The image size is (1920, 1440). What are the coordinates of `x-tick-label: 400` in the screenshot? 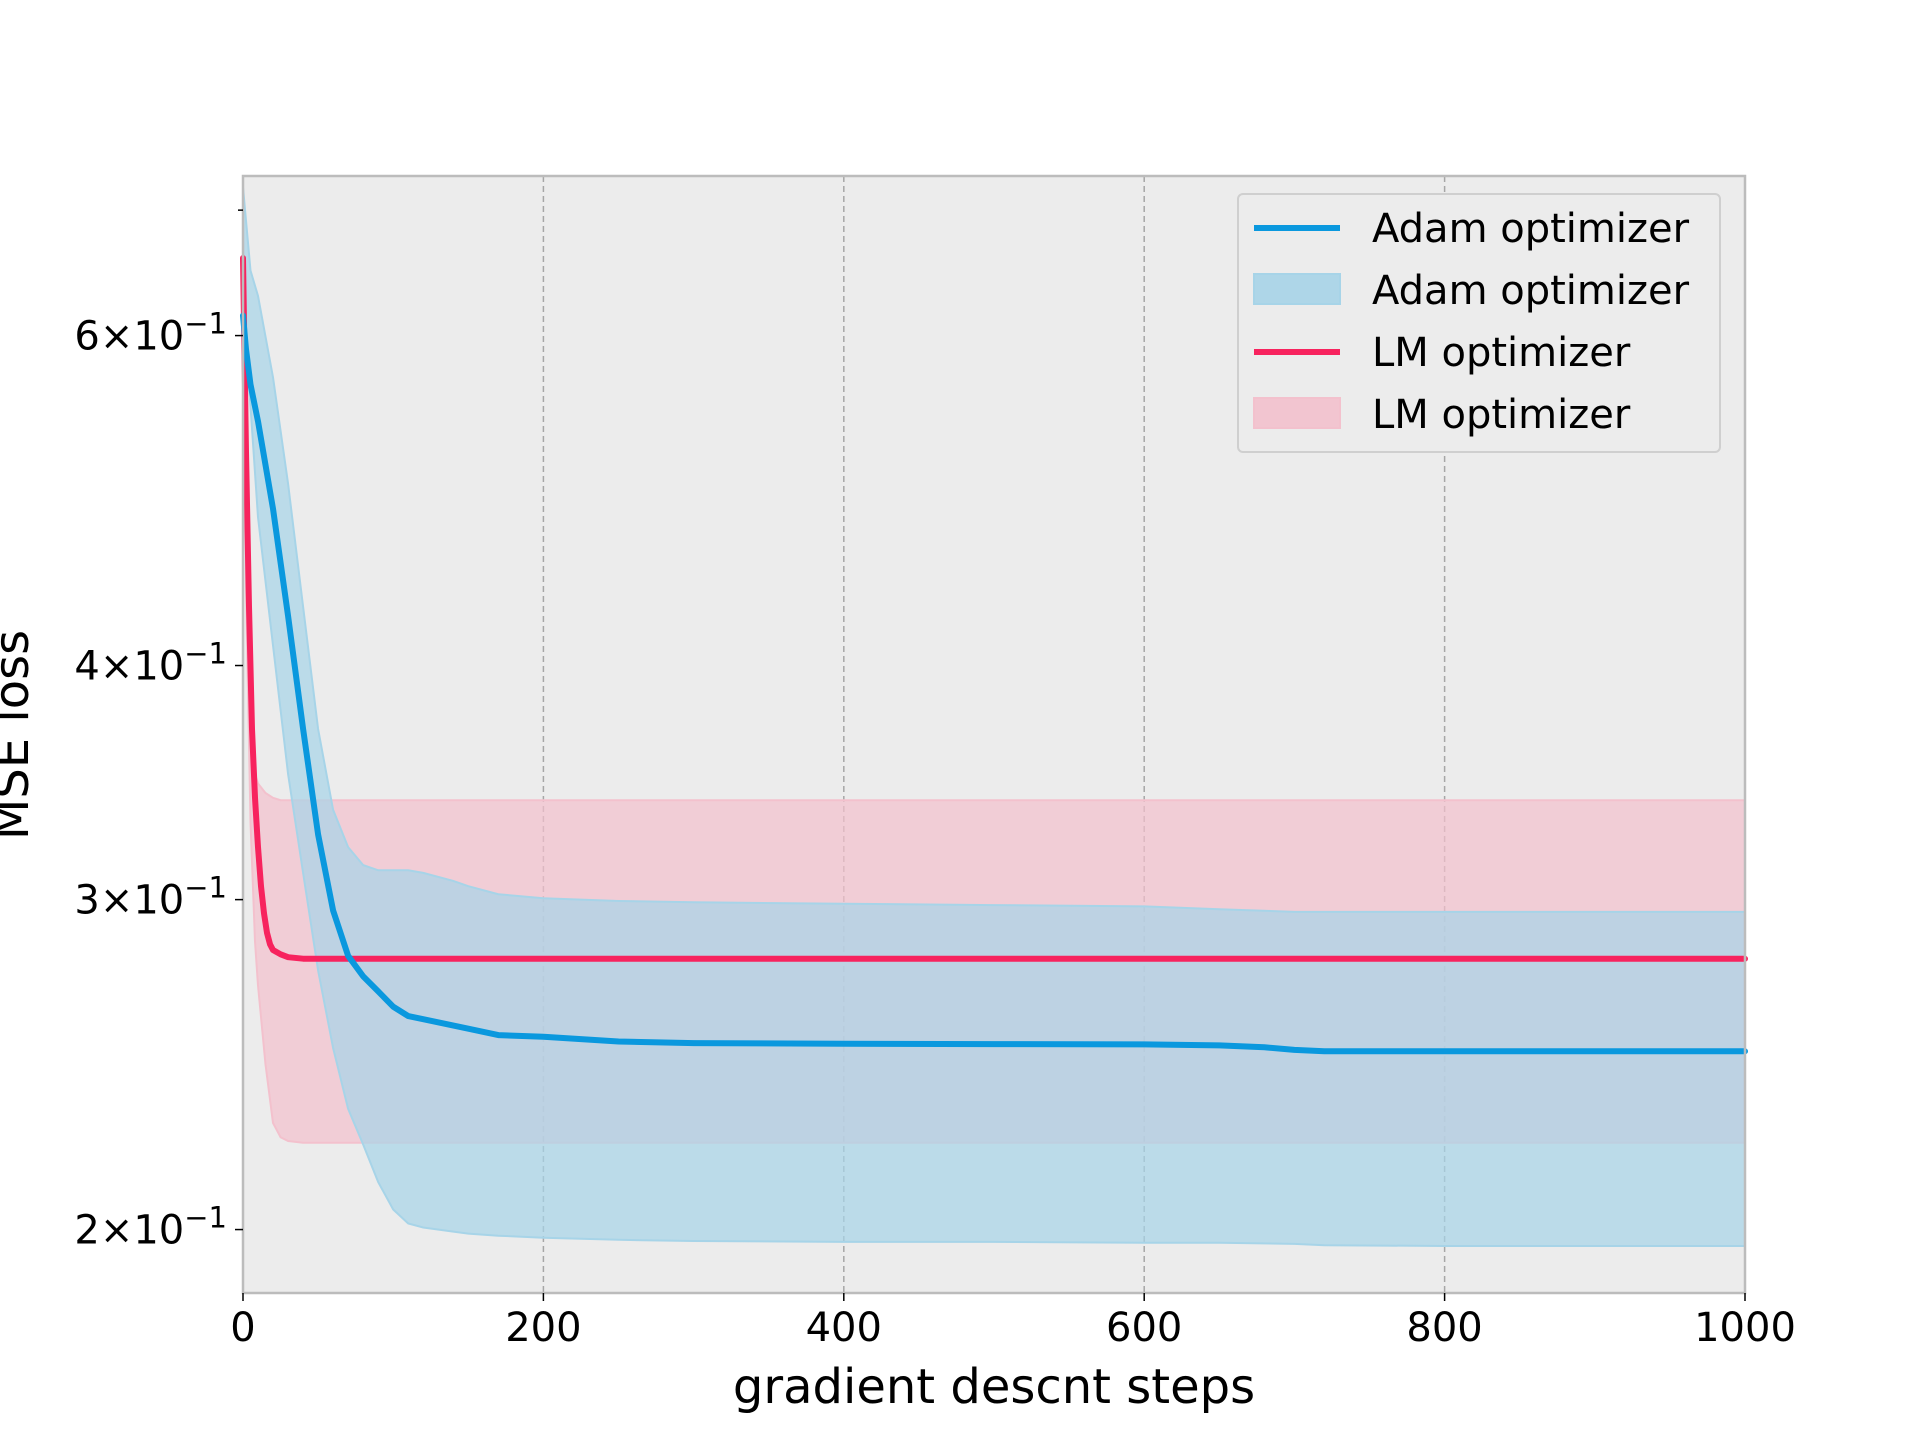 It's located at (844, 1328).